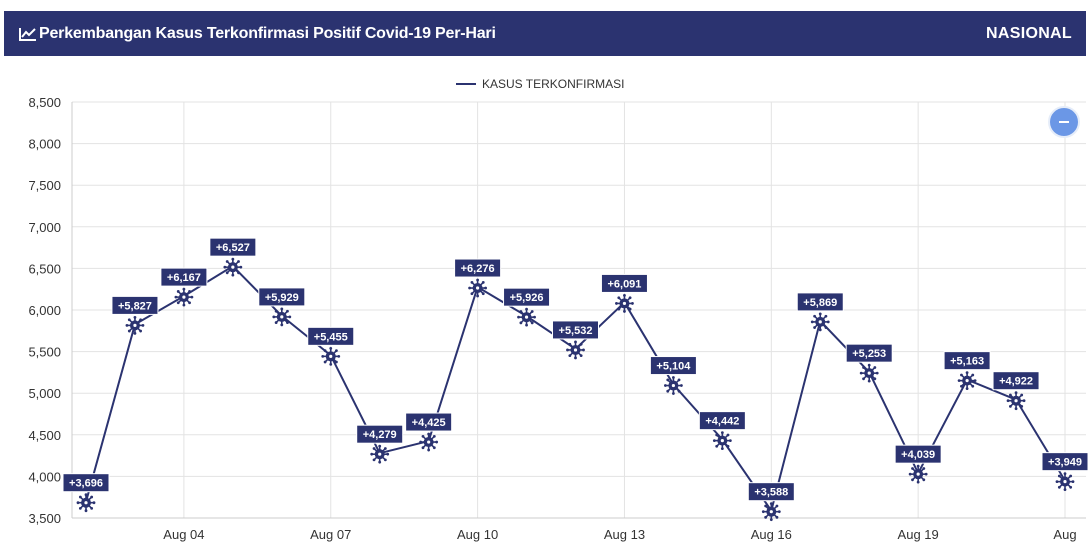  Describe the element at coordinates (44, 227) in the screenshot. I see `y-tick-label: 7,000` at that location.